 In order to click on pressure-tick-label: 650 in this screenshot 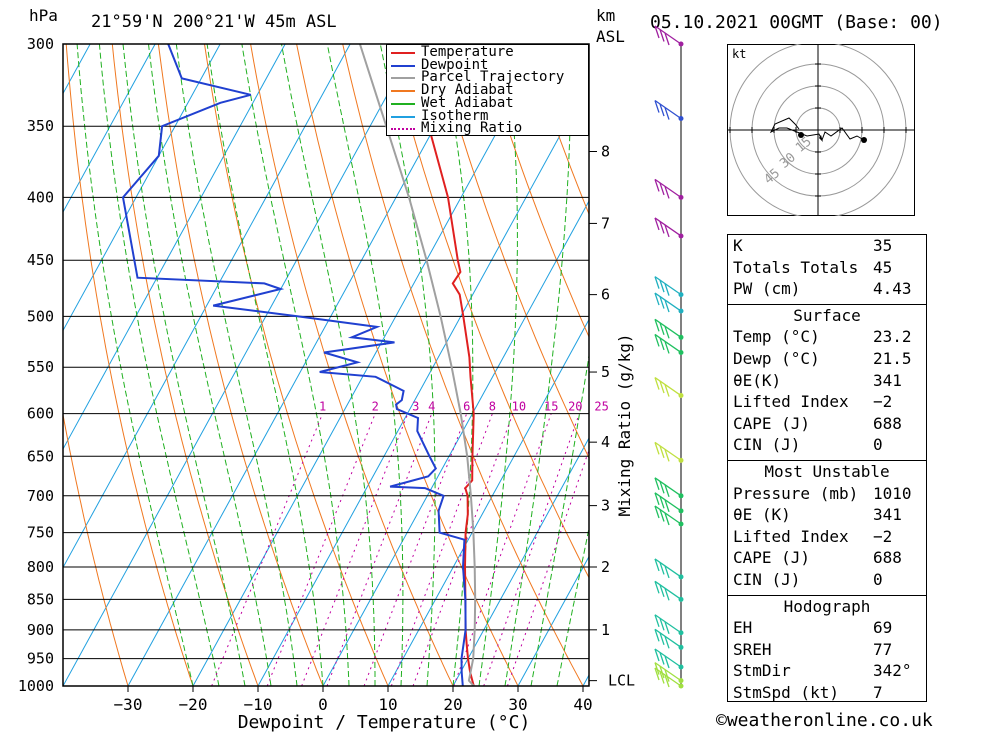, I will do `click(40, 456)`.